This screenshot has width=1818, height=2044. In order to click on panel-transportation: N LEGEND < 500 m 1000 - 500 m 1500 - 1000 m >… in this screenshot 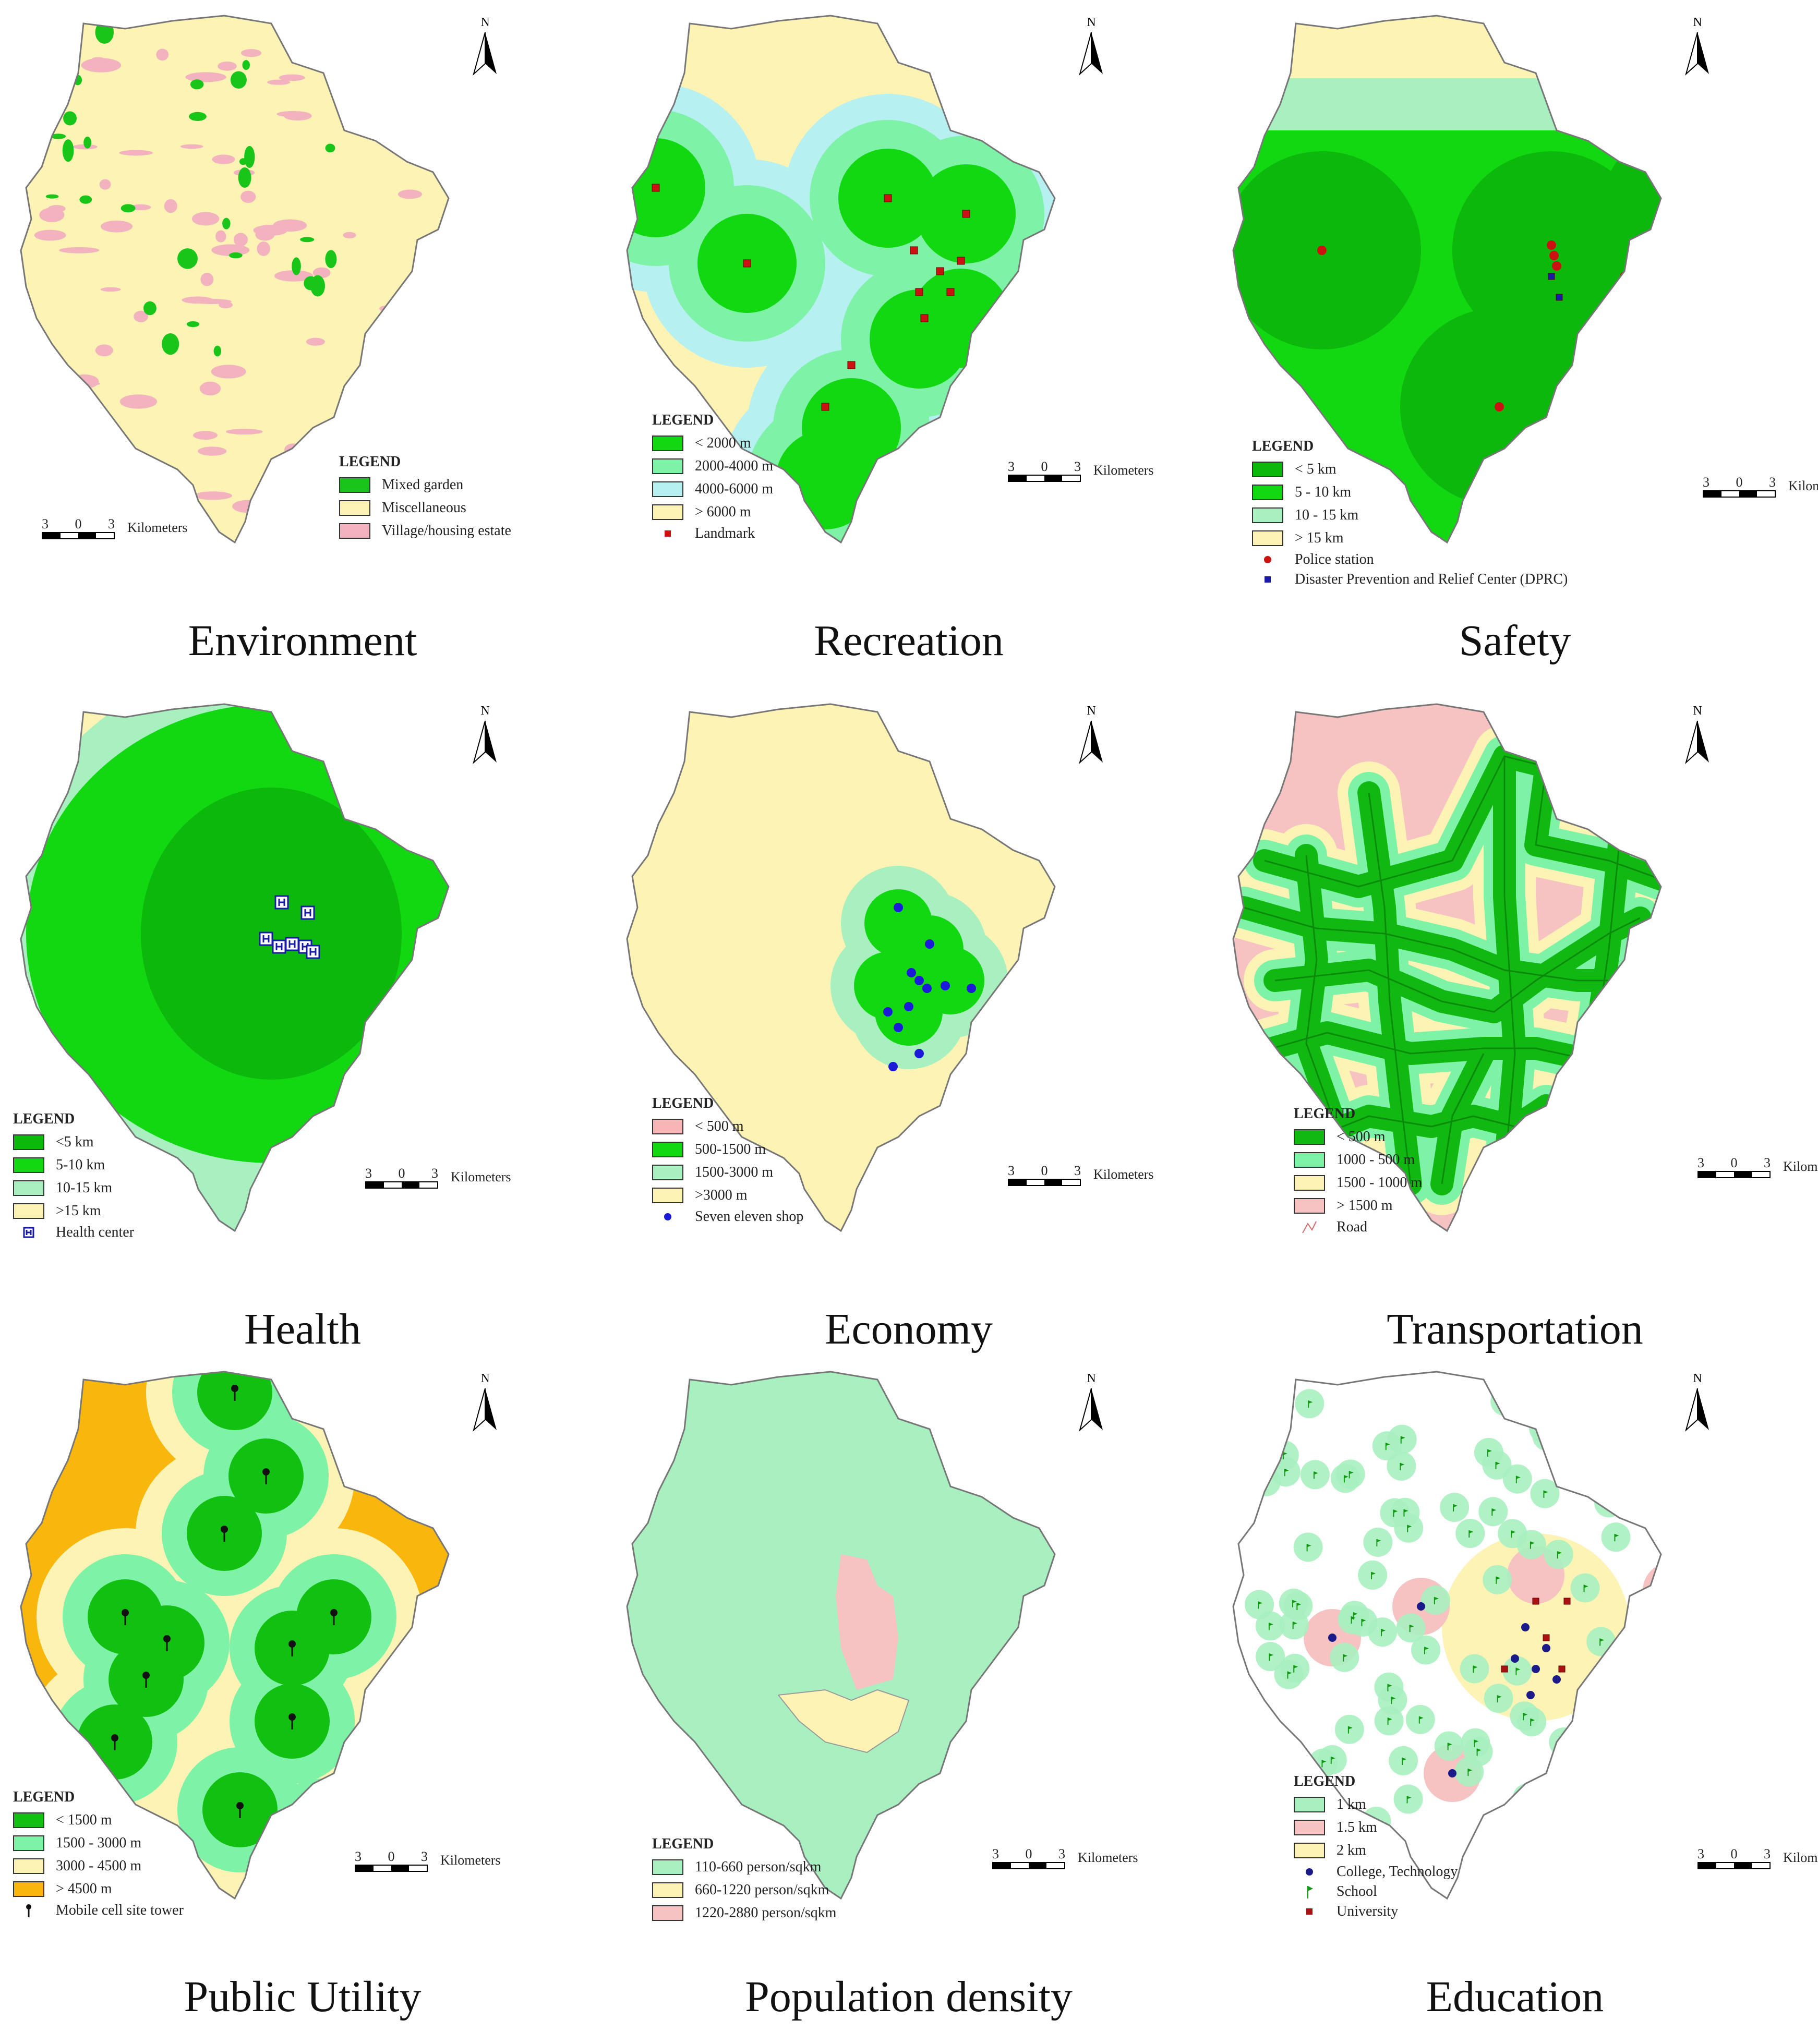, I will do `click(1515, 1027)`.